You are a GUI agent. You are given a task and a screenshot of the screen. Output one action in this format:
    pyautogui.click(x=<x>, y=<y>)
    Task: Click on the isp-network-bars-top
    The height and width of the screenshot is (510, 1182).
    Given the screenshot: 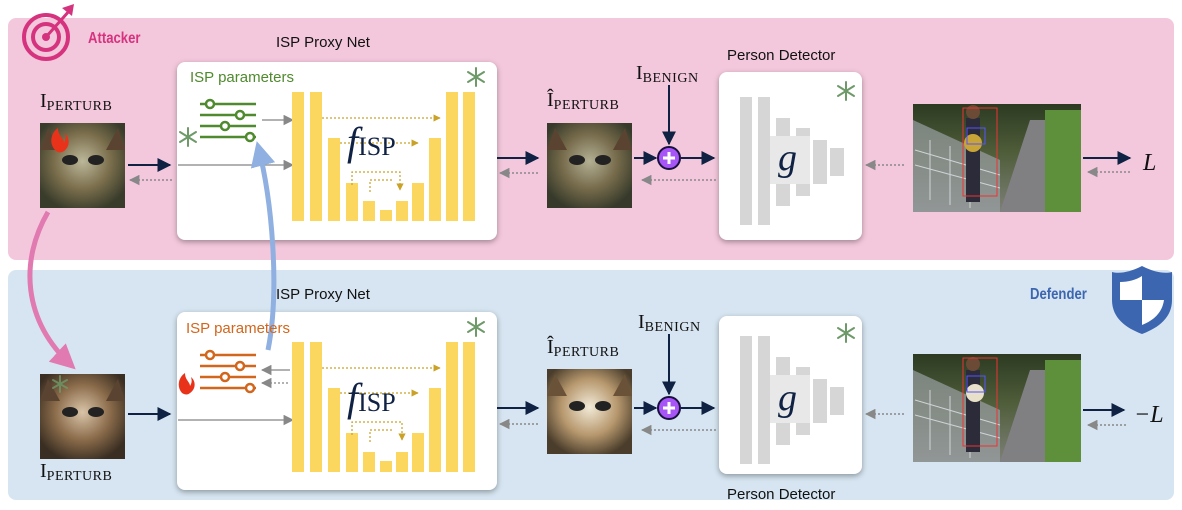 What is the action you would take?
    pyautogui.click(x=383, y=156)
    